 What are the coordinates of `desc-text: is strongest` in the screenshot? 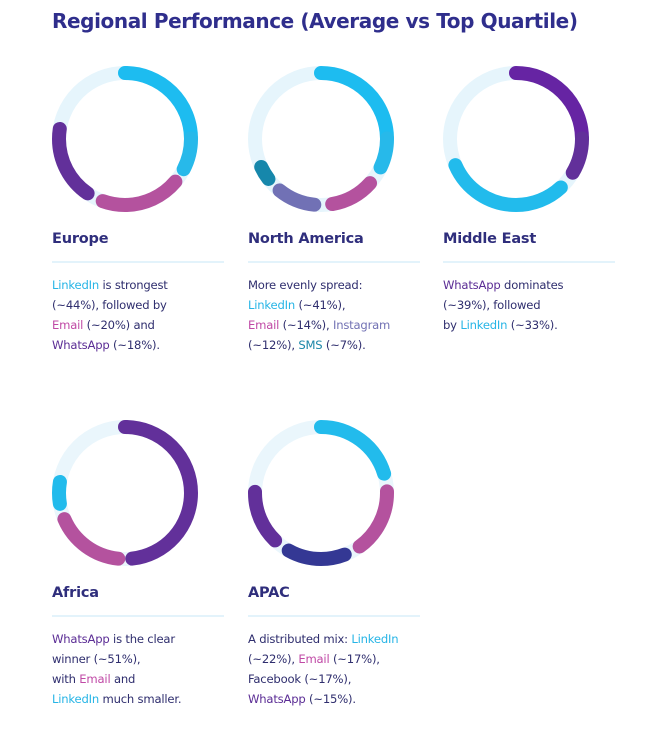 It's located at (133, 285).